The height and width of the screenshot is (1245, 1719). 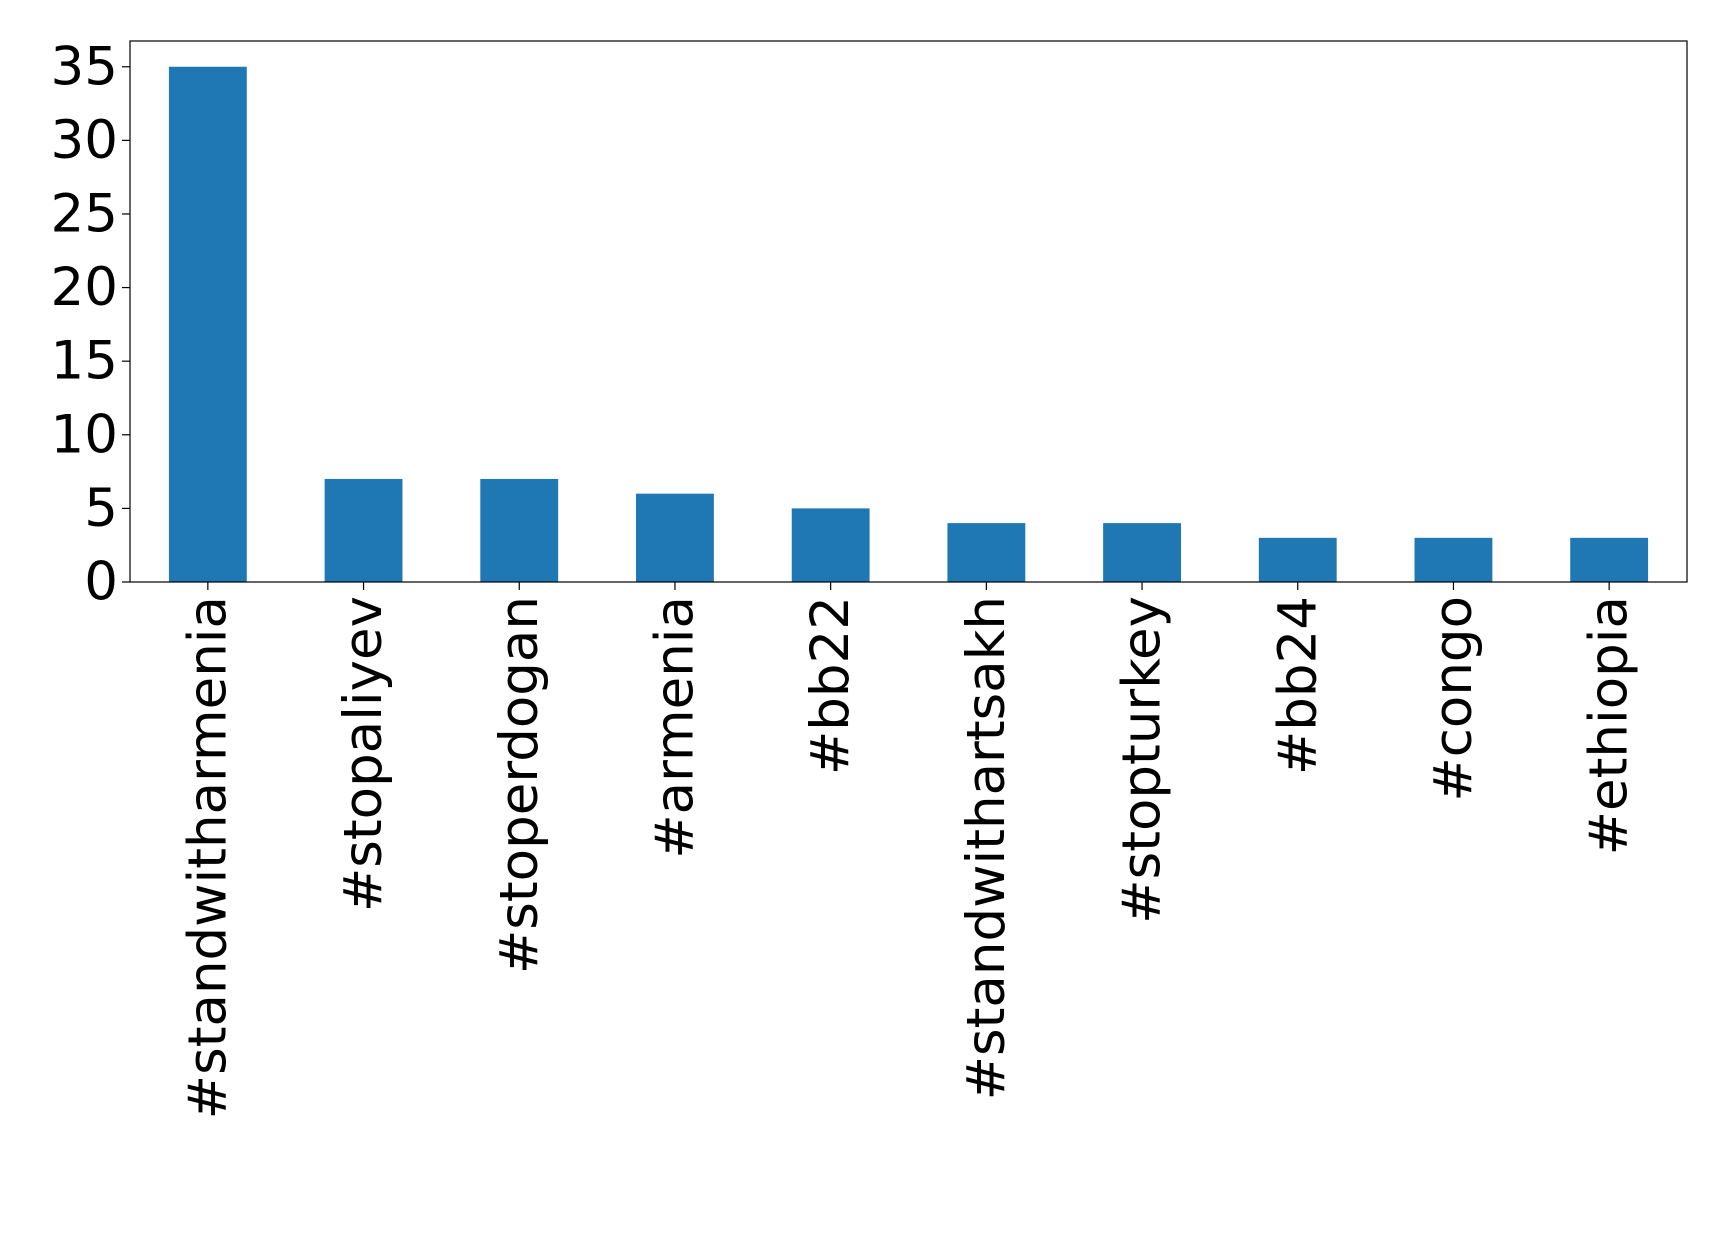 What do you see at coordinates (1453, 699) in the screenshot?
I see `x-tick-label: #congo` at bounding box center [1453, 699].